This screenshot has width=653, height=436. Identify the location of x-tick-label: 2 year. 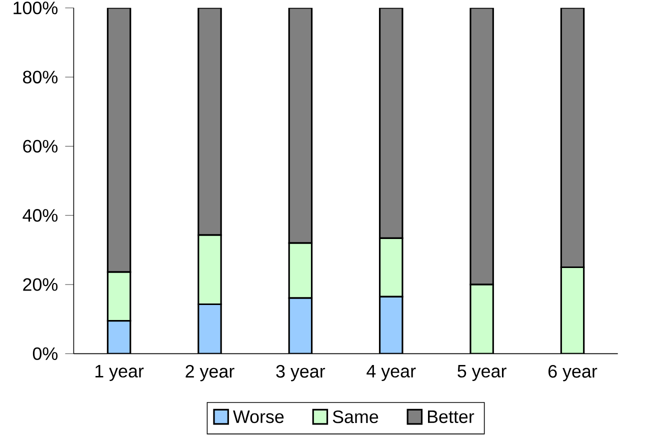
(210, 373).